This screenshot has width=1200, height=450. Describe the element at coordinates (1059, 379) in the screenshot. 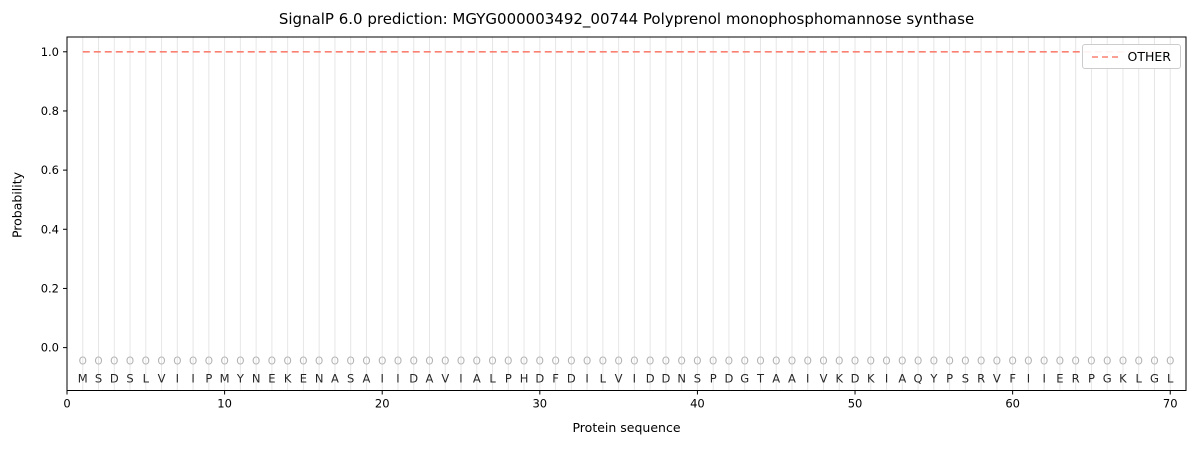

I see `residue-letter: E` at that location.